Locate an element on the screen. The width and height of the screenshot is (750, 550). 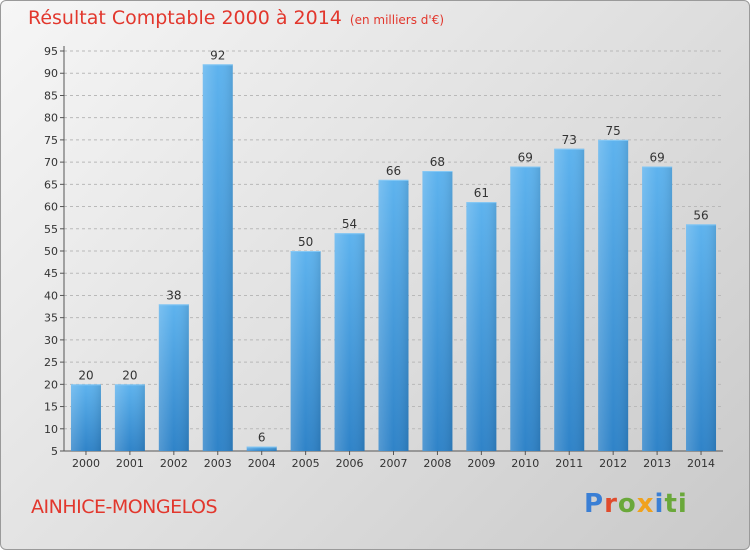
data-label: 73 is located at coordinates (569, 140).